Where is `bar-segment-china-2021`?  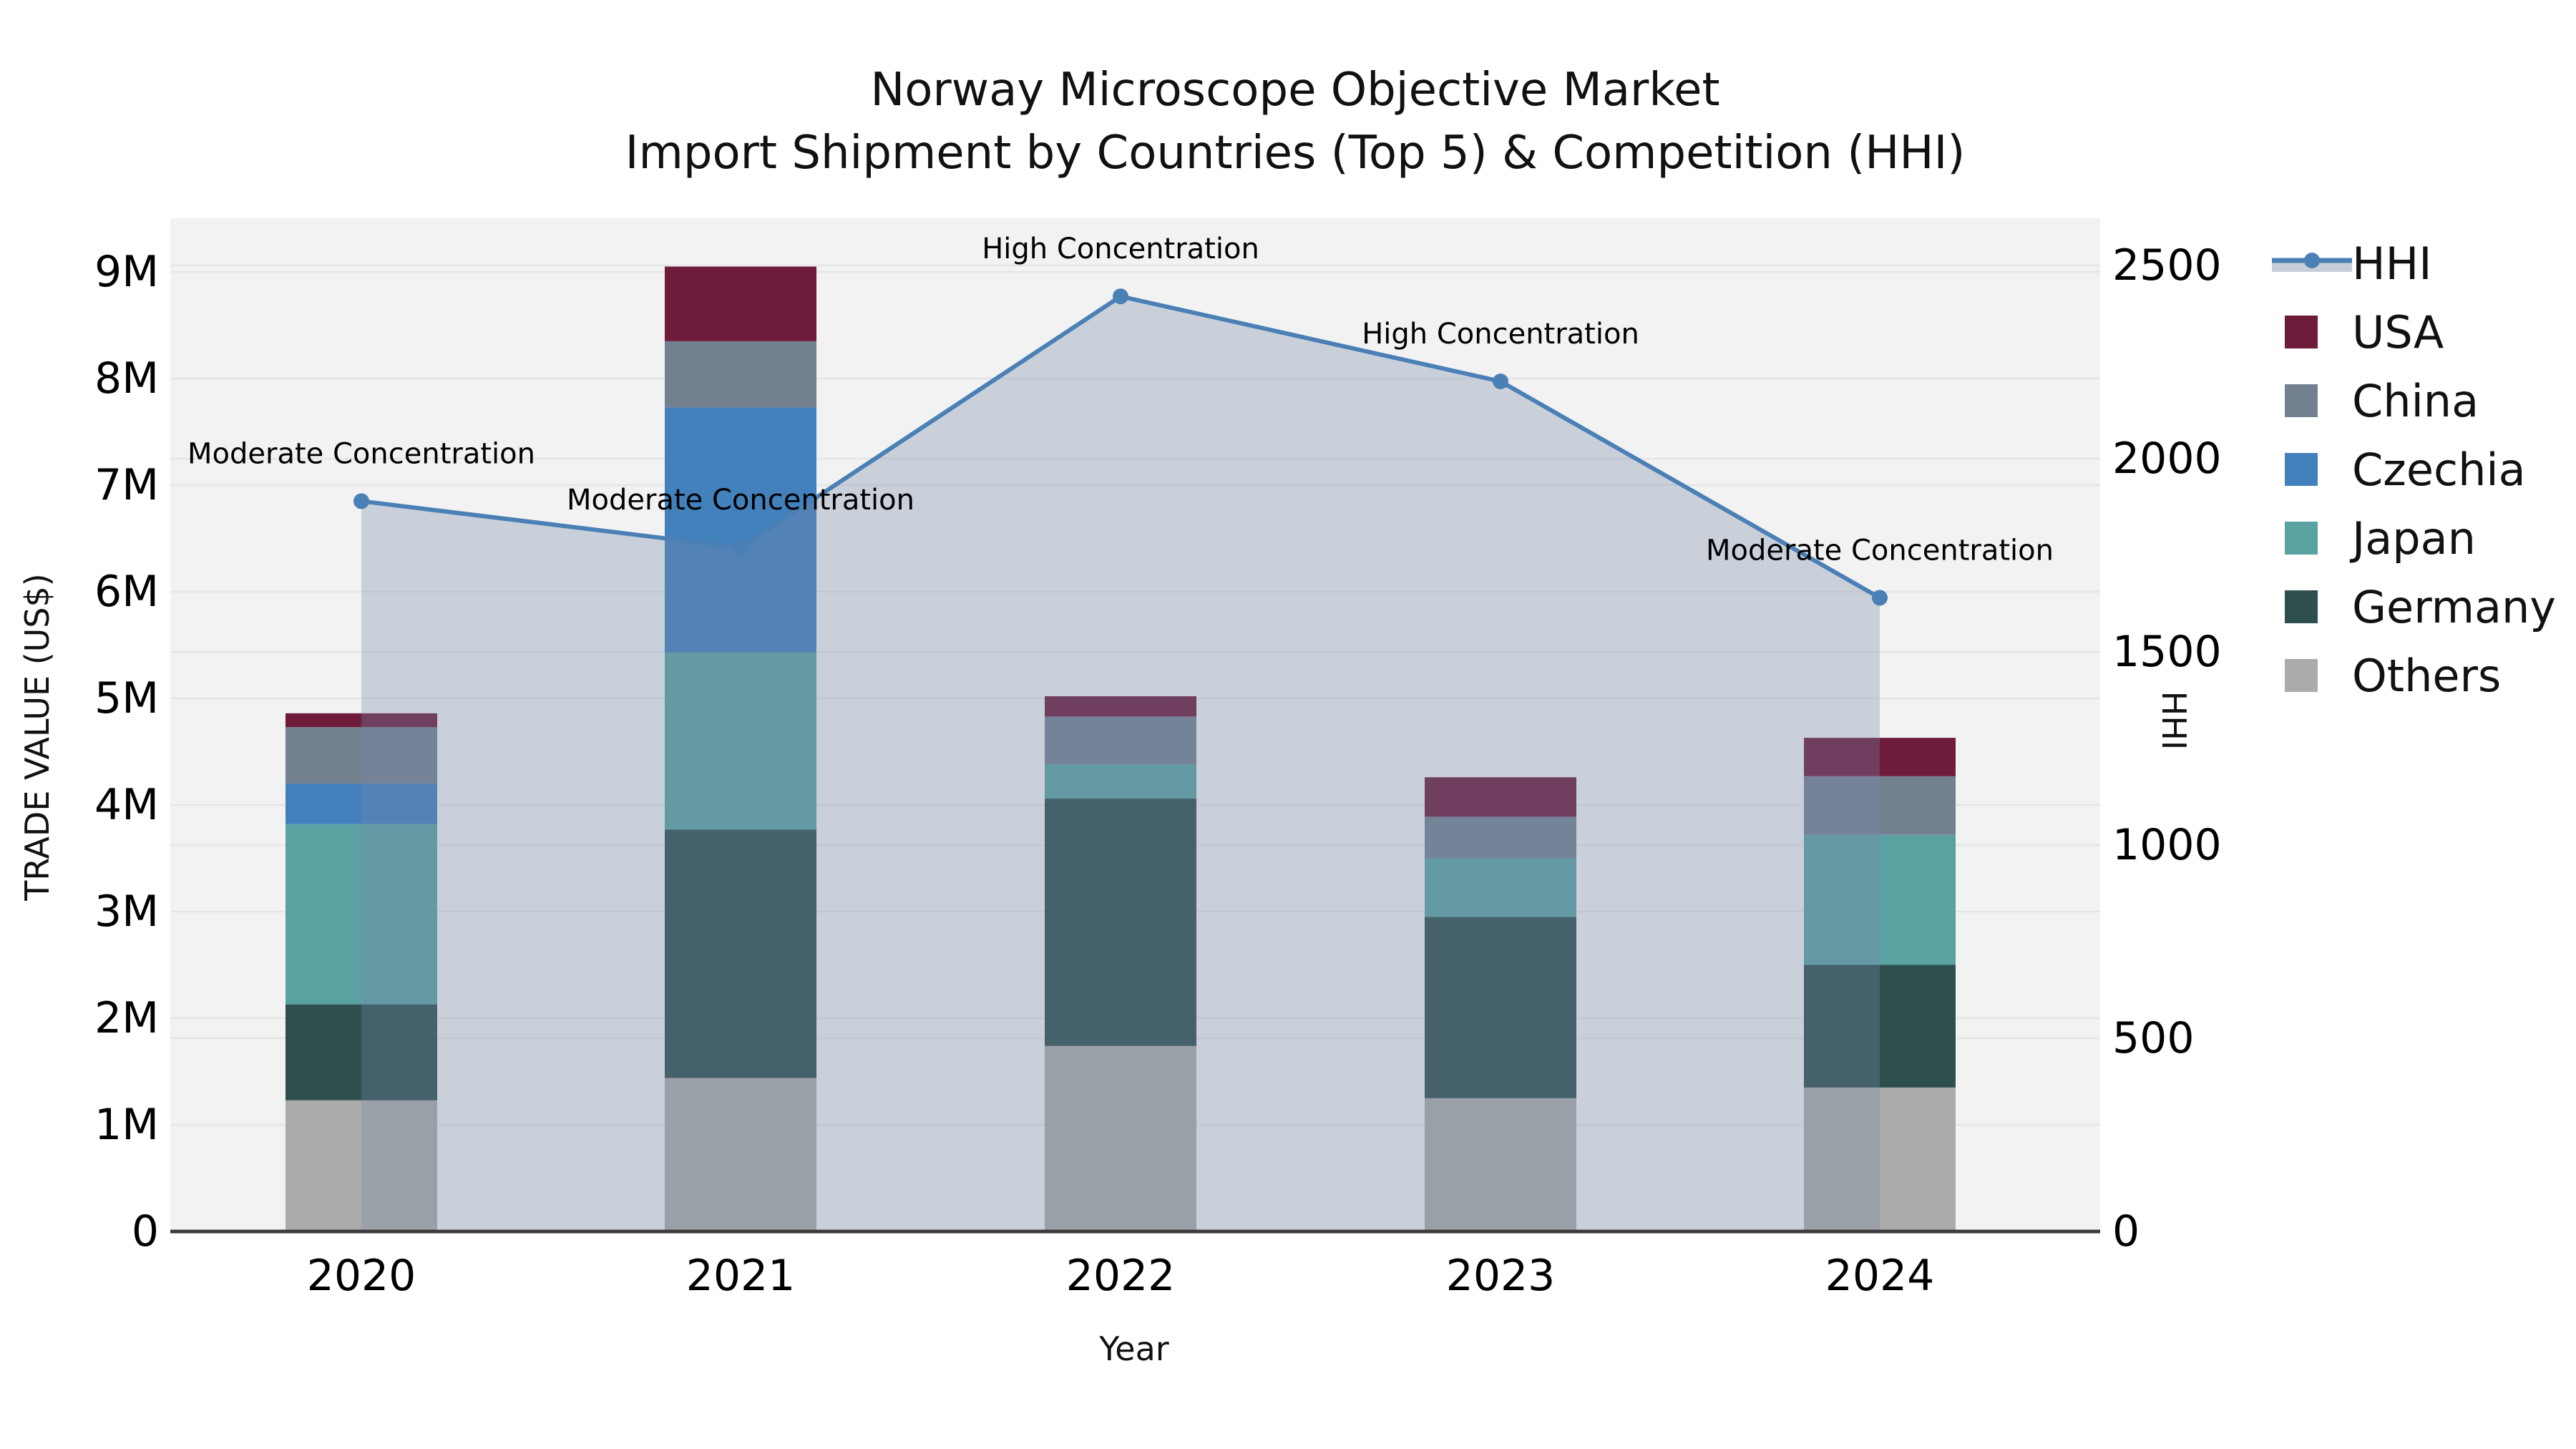
bar-segment-china-2021 is located at coordinates (740, 374).